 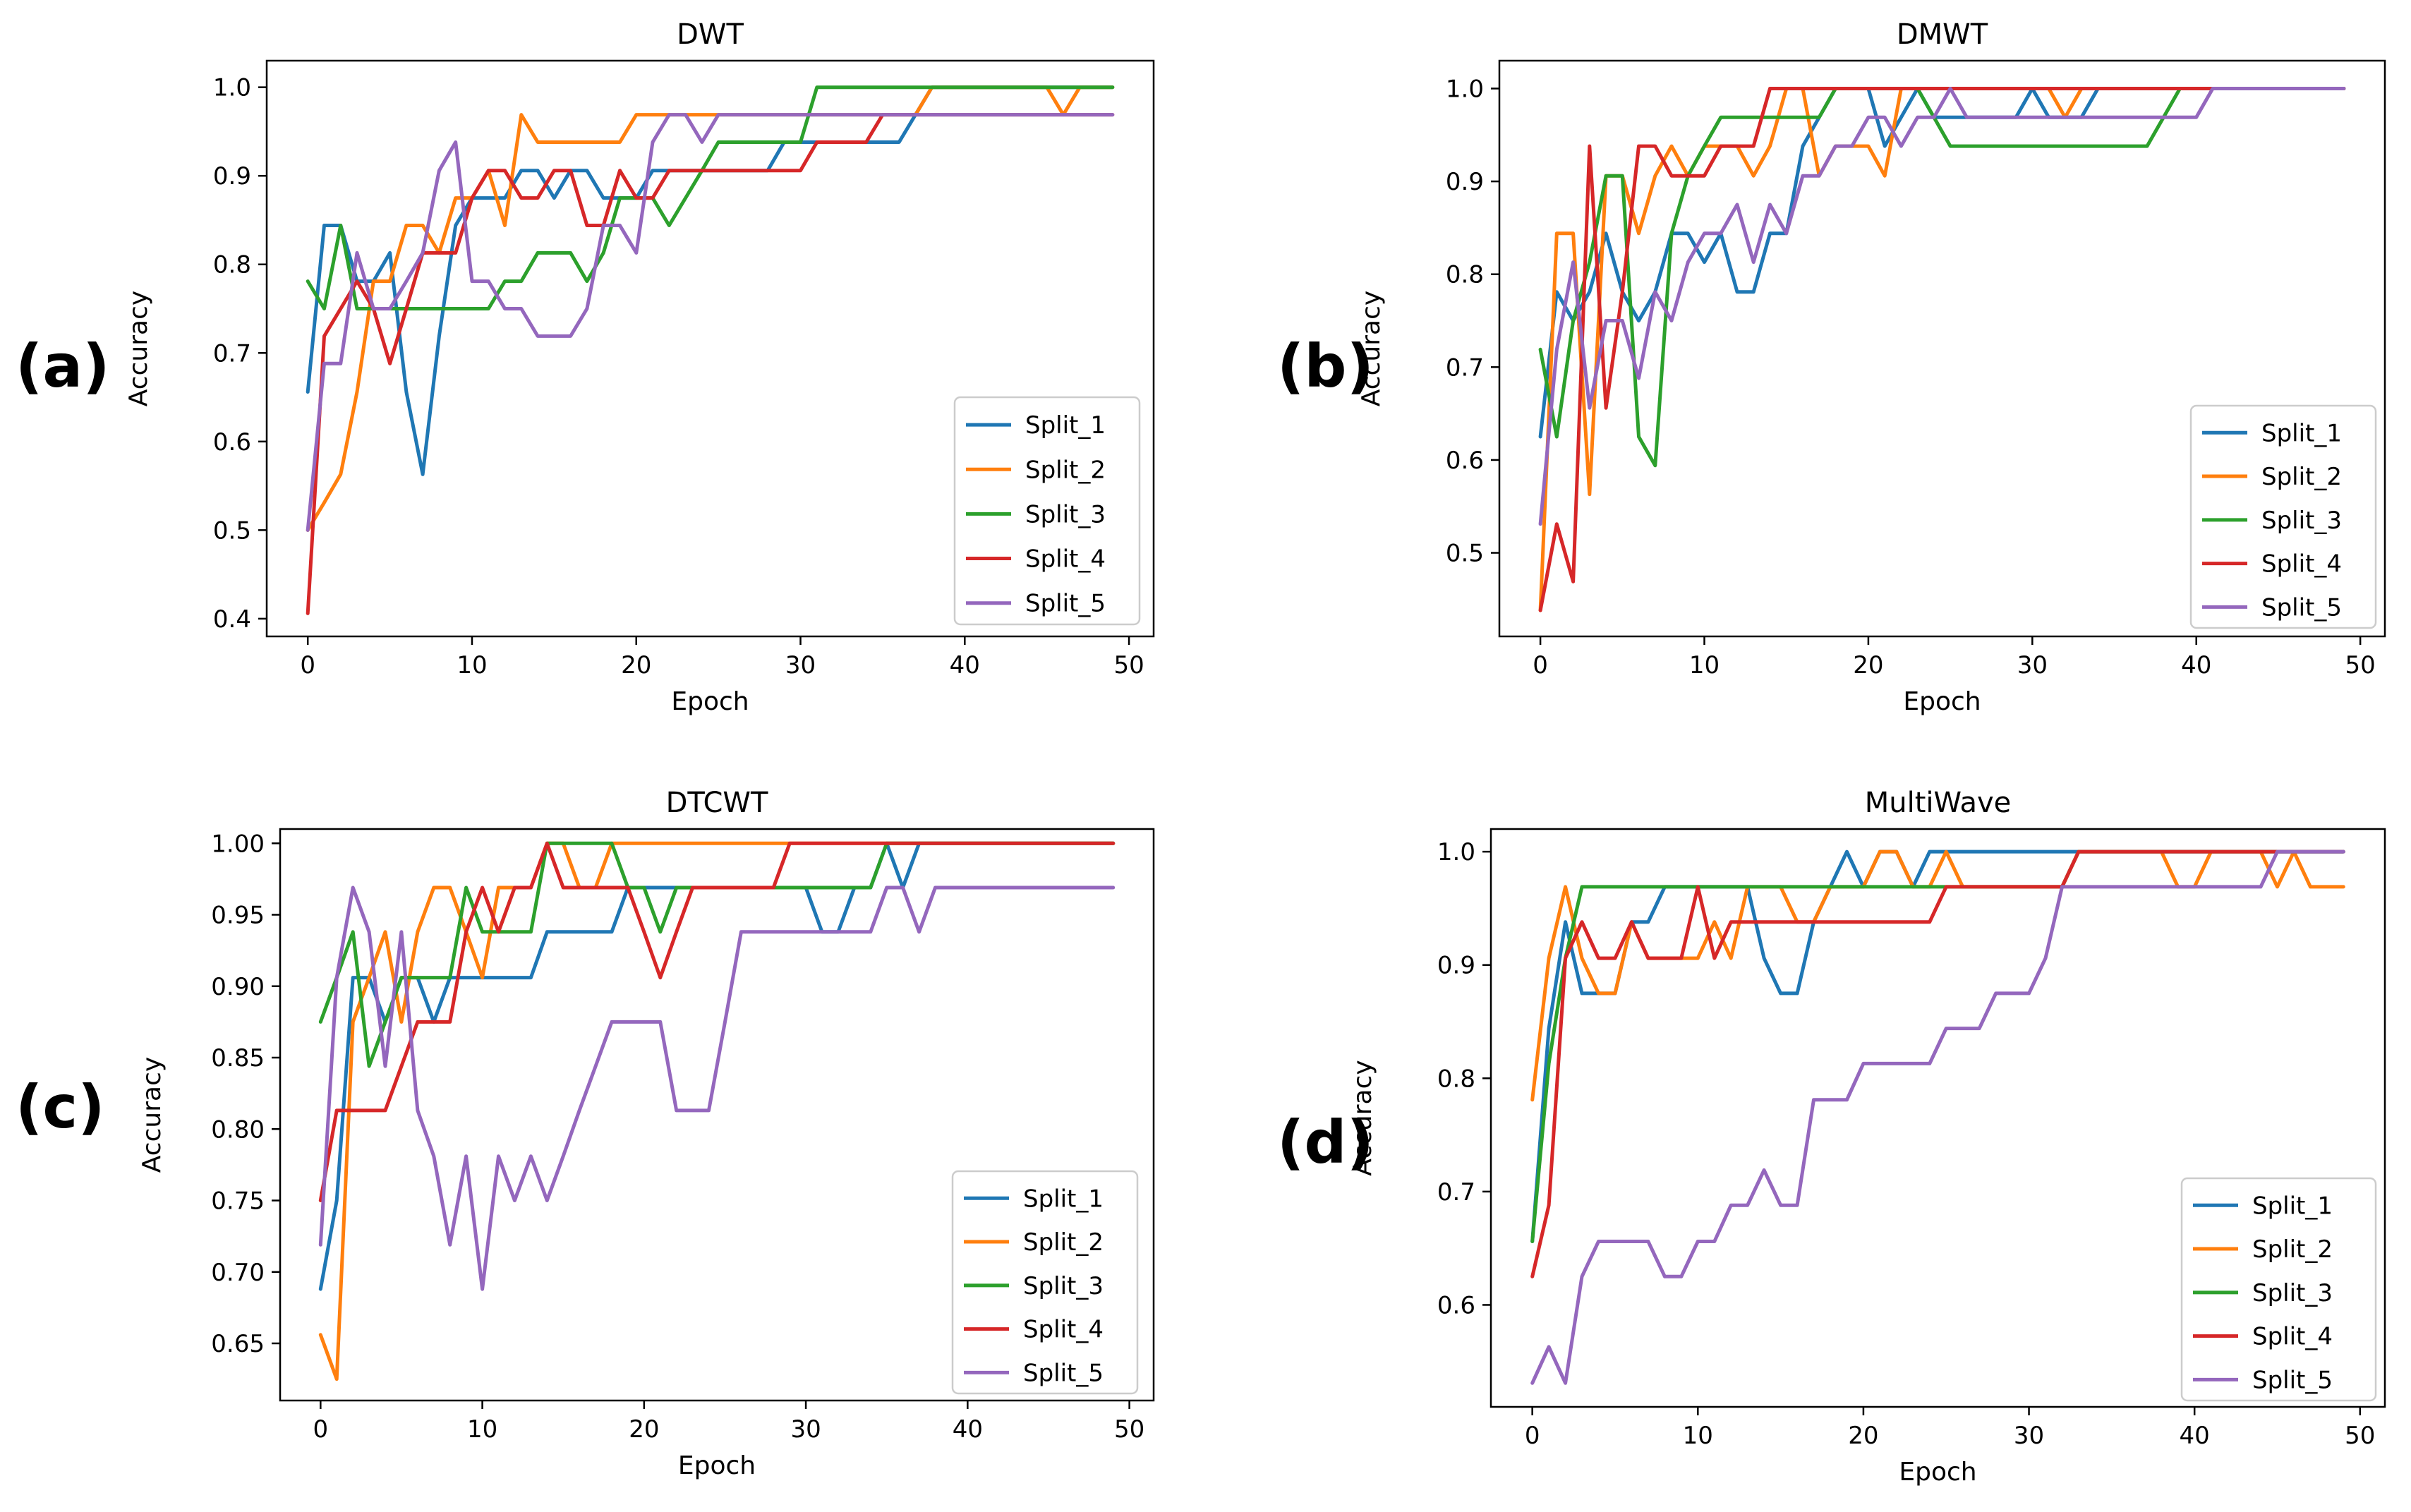 What do you see at coordinates (232, 619) in the screenshot?
I see `y-tick-label: 0.4` at bounding box center [232, 619].